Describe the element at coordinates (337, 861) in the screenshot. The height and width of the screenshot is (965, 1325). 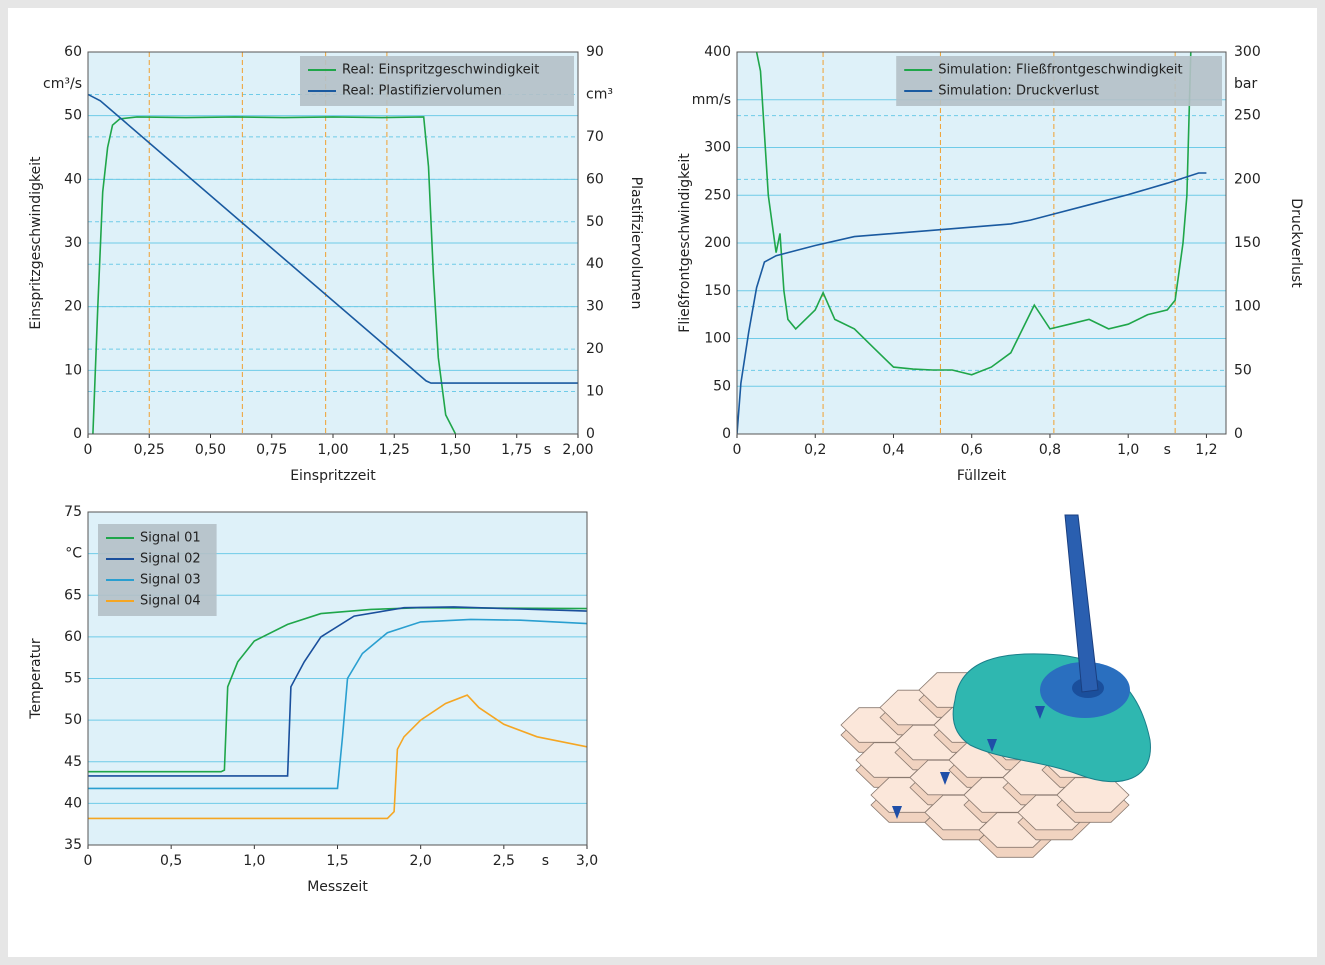
I see `x-tick-label: 1,5` at that location.